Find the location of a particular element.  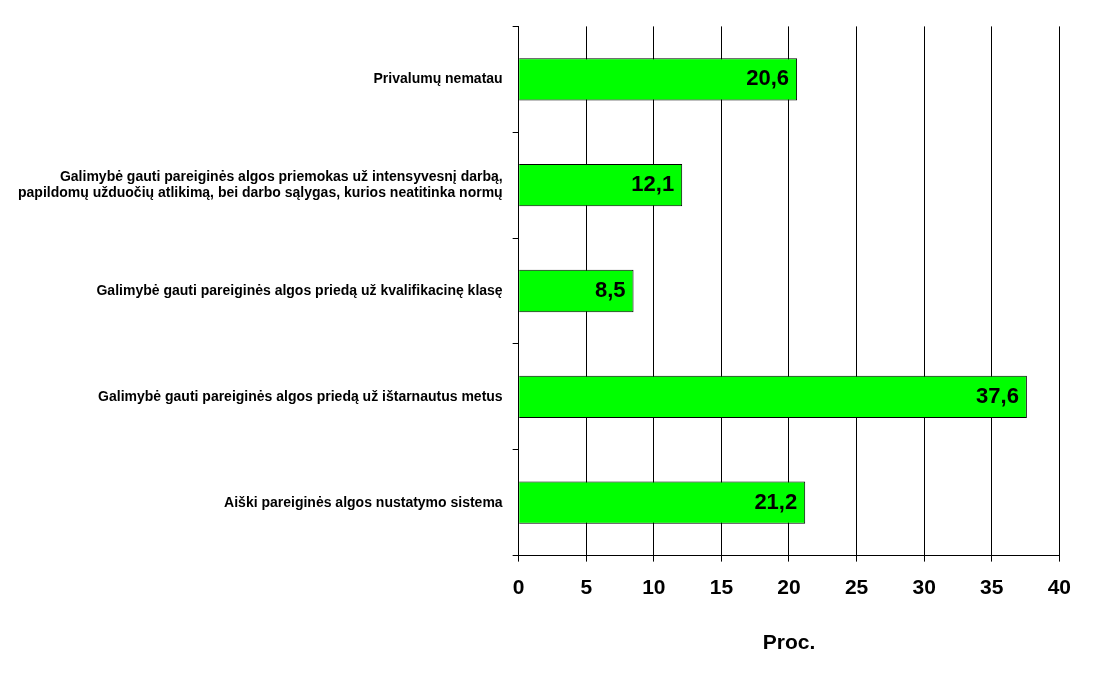

data-label: 12,1 is located at coordinates (653, 184).